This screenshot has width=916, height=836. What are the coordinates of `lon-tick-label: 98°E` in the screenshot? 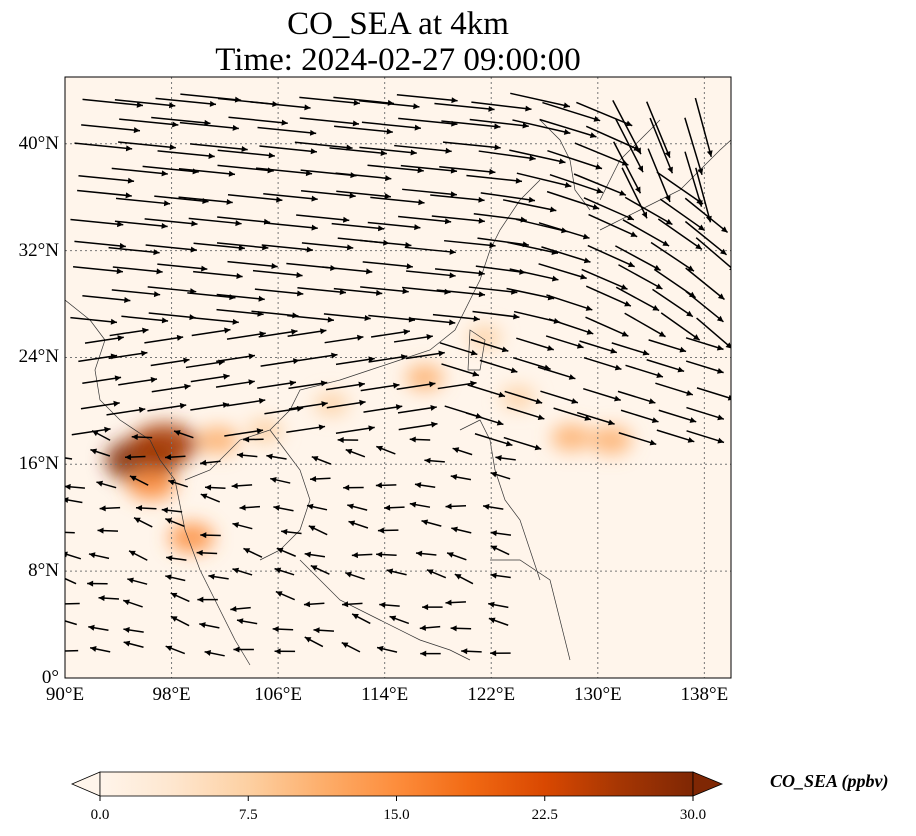 It's located at (171, 694).